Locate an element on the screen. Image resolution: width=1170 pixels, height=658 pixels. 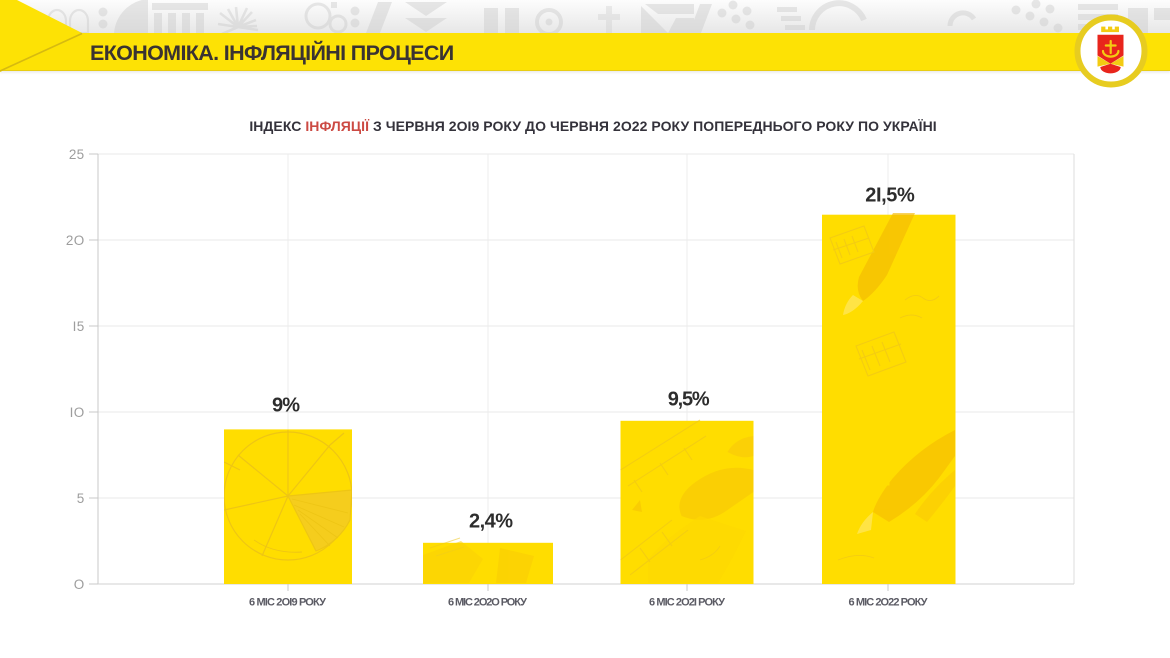
svg-text: 6 МІС 2O22 РОКУ is located at coordinates (888, 602).